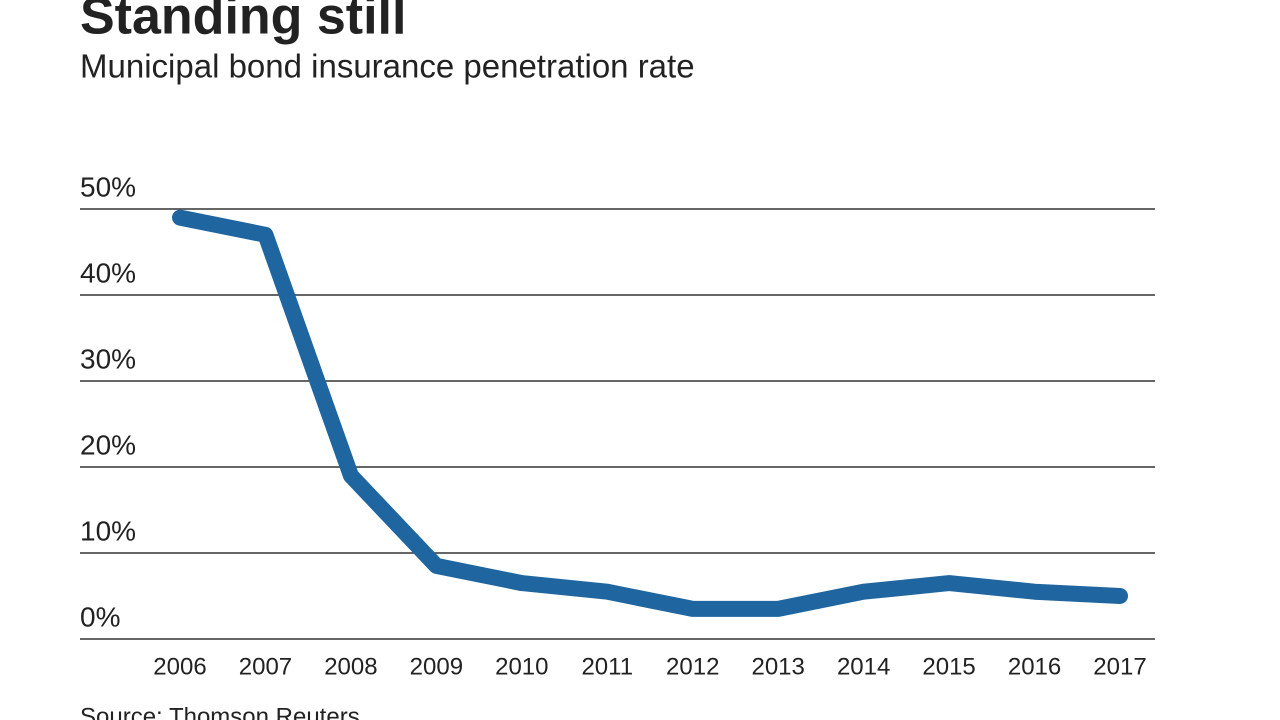  Describe the element at coordinates (948, 666) in the screenshot. I see `x-tick-label: 2015` at that location.